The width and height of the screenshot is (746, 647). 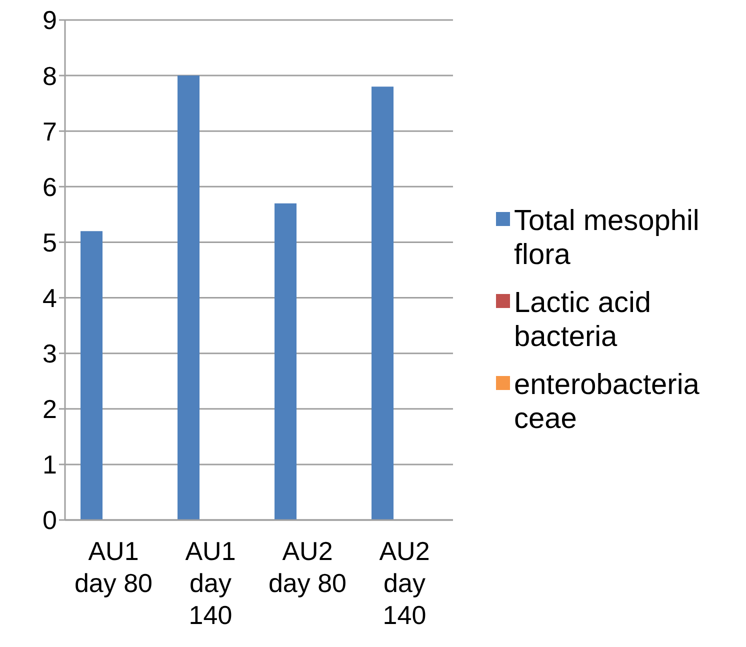 What do you see at coordinates (49, 242) in the screenshot?
I see `y-tick-label: 5` at bounding box center [49, 242].